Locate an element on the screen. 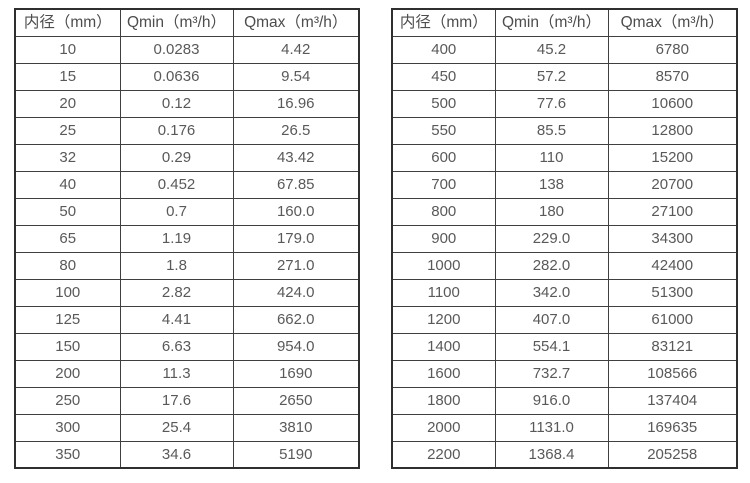  table-row: 32 0.29 43.42 is located at coordinates (187, 157).